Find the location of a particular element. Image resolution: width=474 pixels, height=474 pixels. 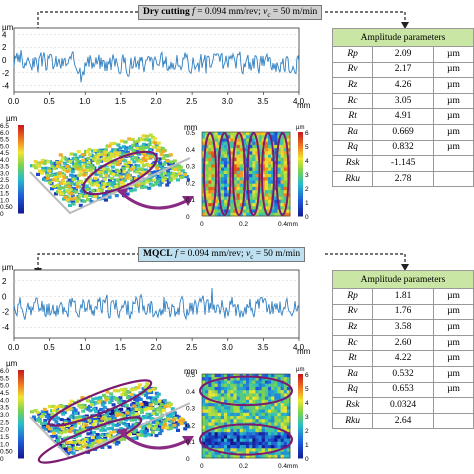

param-value: 3.58 is located at coordinates (403, 327).